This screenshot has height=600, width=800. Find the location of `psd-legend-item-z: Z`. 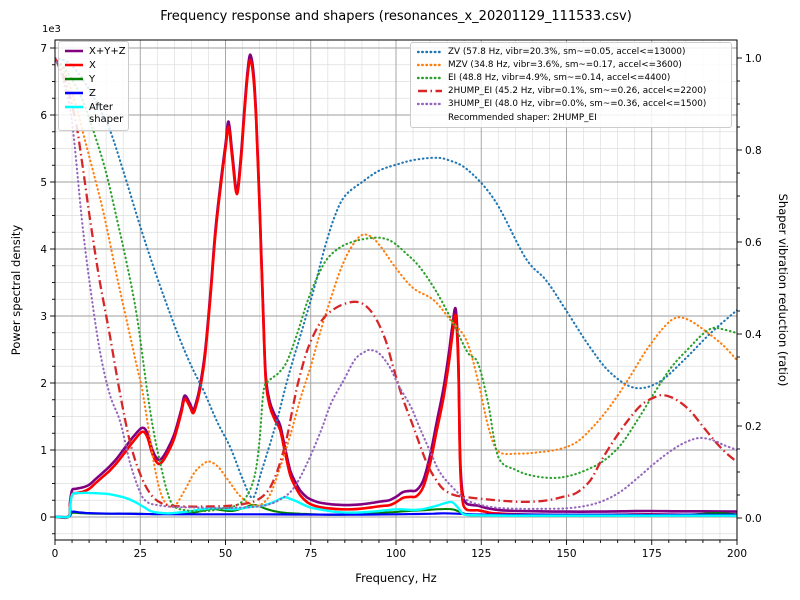

psd-legend-item-z: Z is located at coordinates (93, 94).